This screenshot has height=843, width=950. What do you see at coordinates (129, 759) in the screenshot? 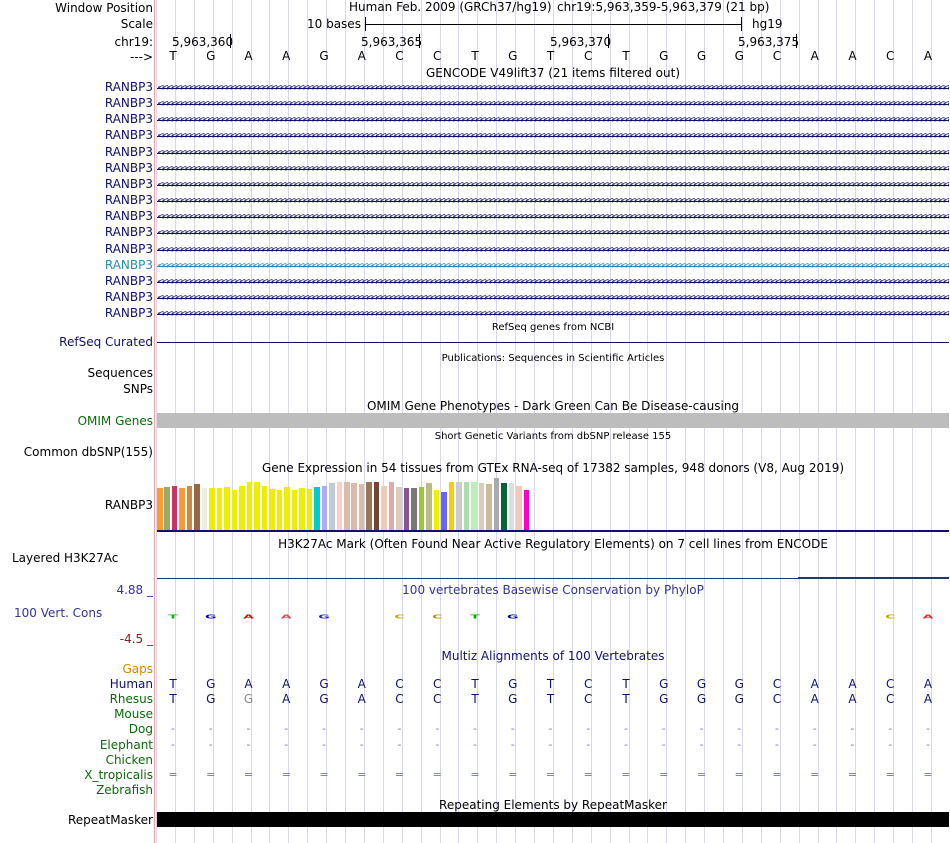
I see `multiz-species-label: Chicken` at bounding box center [129, 759].